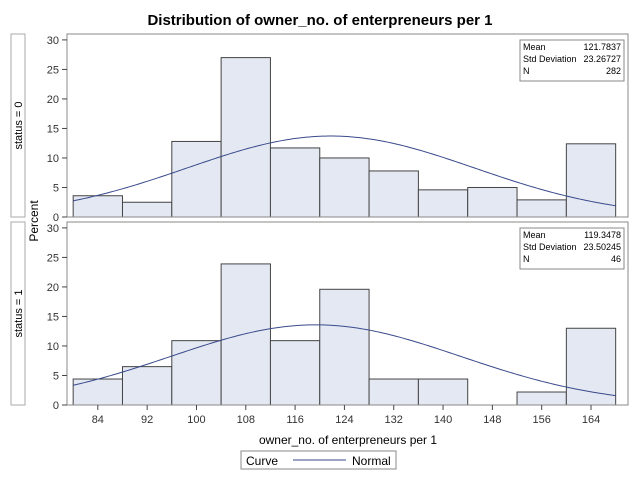 This screenshot has width=640, height=480. Describe the element at coordinates (147, 420) in the screenshot. I see `x-tick-label: 92` at that location.